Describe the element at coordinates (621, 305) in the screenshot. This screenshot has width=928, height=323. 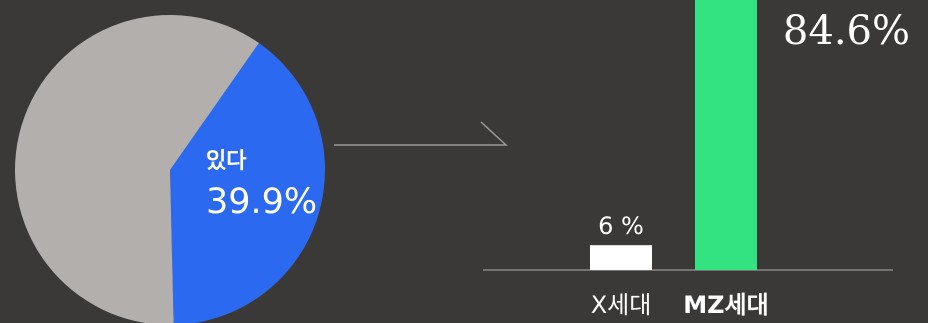
I see `bar-category-label: X세대` at that location.